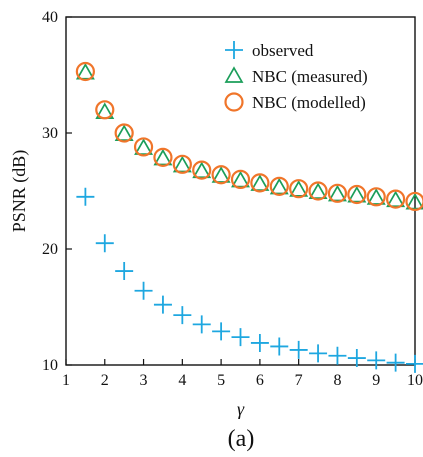 The height and width of the screenshot is (457, 423). What do you see at coordinates (19, 191) in the screenshot?
I see `y-axis-label: PSNR (dB)` at bounding box center [19, 191].